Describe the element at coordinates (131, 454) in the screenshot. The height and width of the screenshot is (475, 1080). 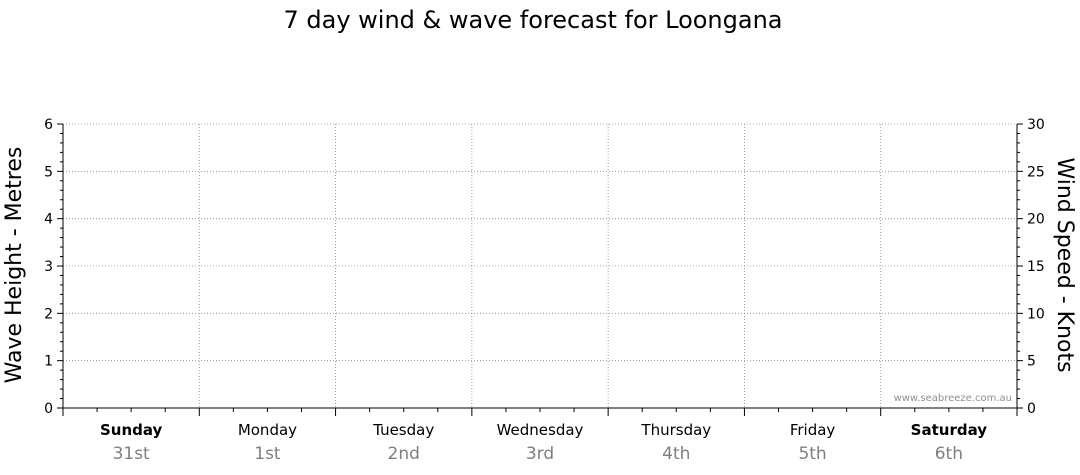
I see `day-date-label: 31st` at that location.